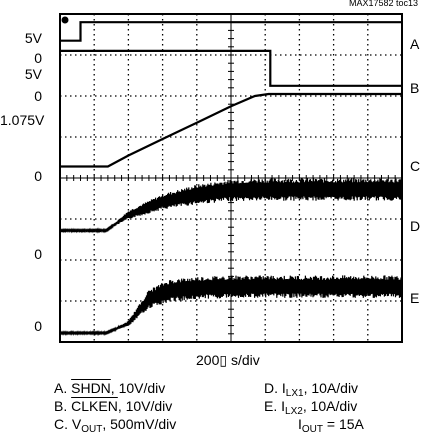 This screenshot has height=446, width=422. I want to click on caption-iout: IOUT = 15A, so click(331, 425).